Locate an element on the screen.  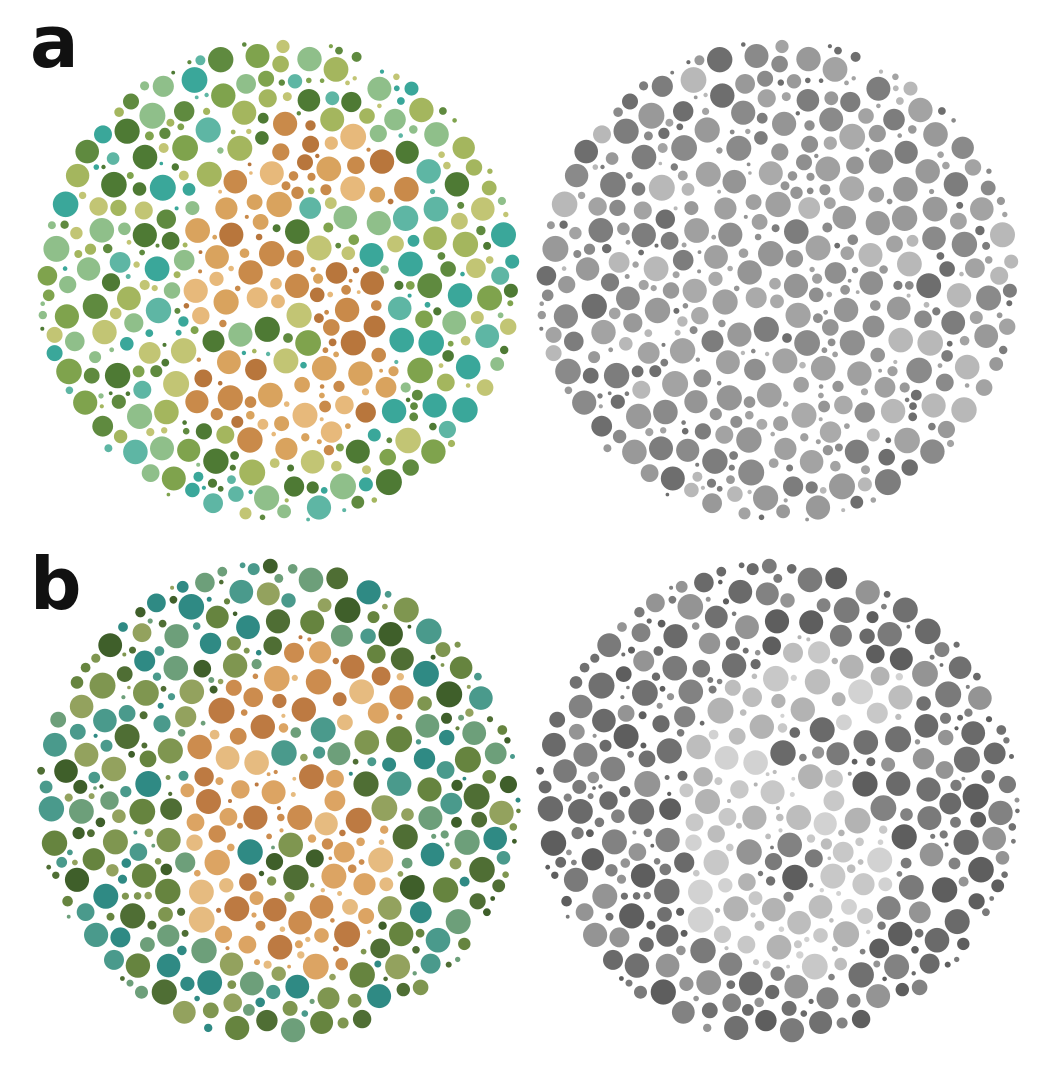
panel-label-a: a is located at coordinates (54, 42).